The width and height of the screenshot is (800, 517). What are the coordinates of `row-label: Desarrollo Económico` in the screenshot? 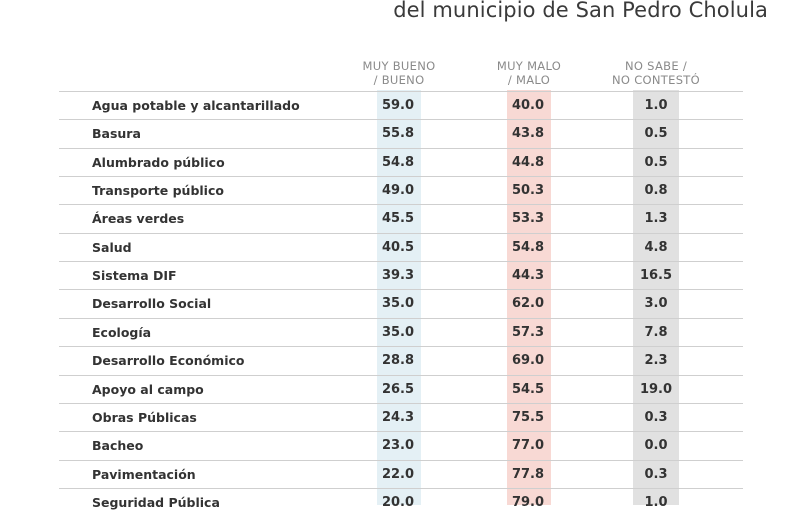 It's located at (168, 361).